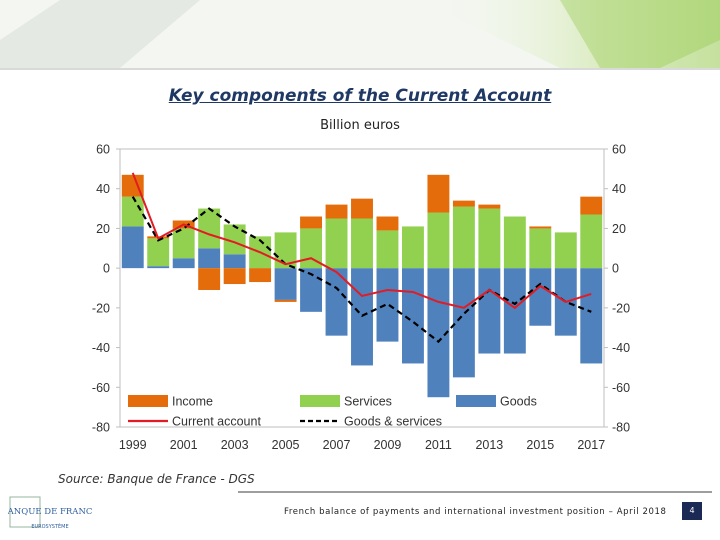 The width and height of the screenshot is (720, 540). I want to click on legend-goods-services-label: Goods & services, so click(393, 422).